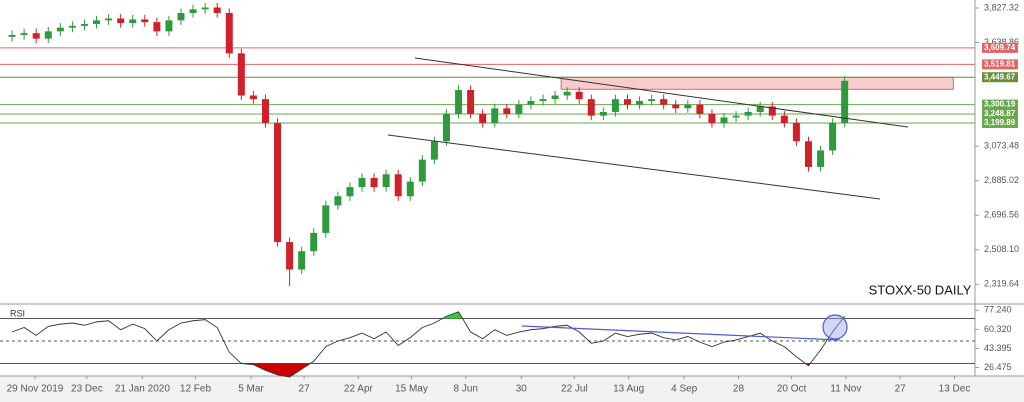 Image resolution: width=1024 pixels, height=402 pixels. Describe the element at coordinates (634, 167) in the screenshot. I see `trend-line-lower` at that location.